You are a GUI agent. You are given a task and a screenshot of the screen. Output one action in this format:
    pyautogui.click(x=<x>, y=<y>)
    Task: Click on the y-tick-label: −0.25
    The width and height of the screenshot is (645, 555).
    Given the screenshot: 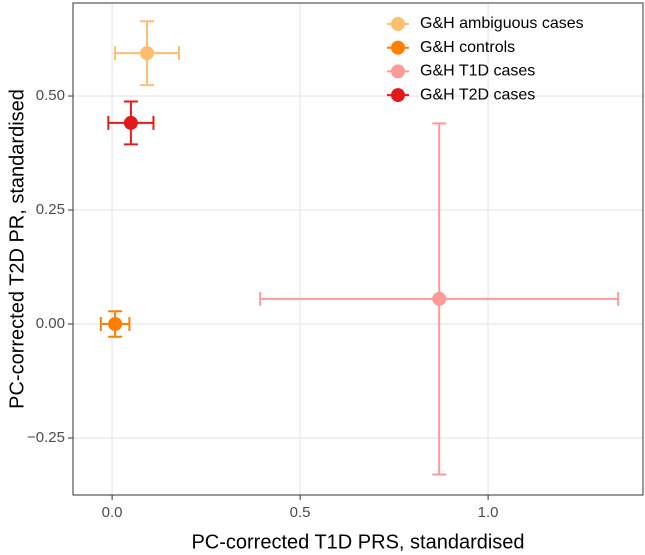 What is the action you would take?
    pyautogui.click(x=46, y=437)
    